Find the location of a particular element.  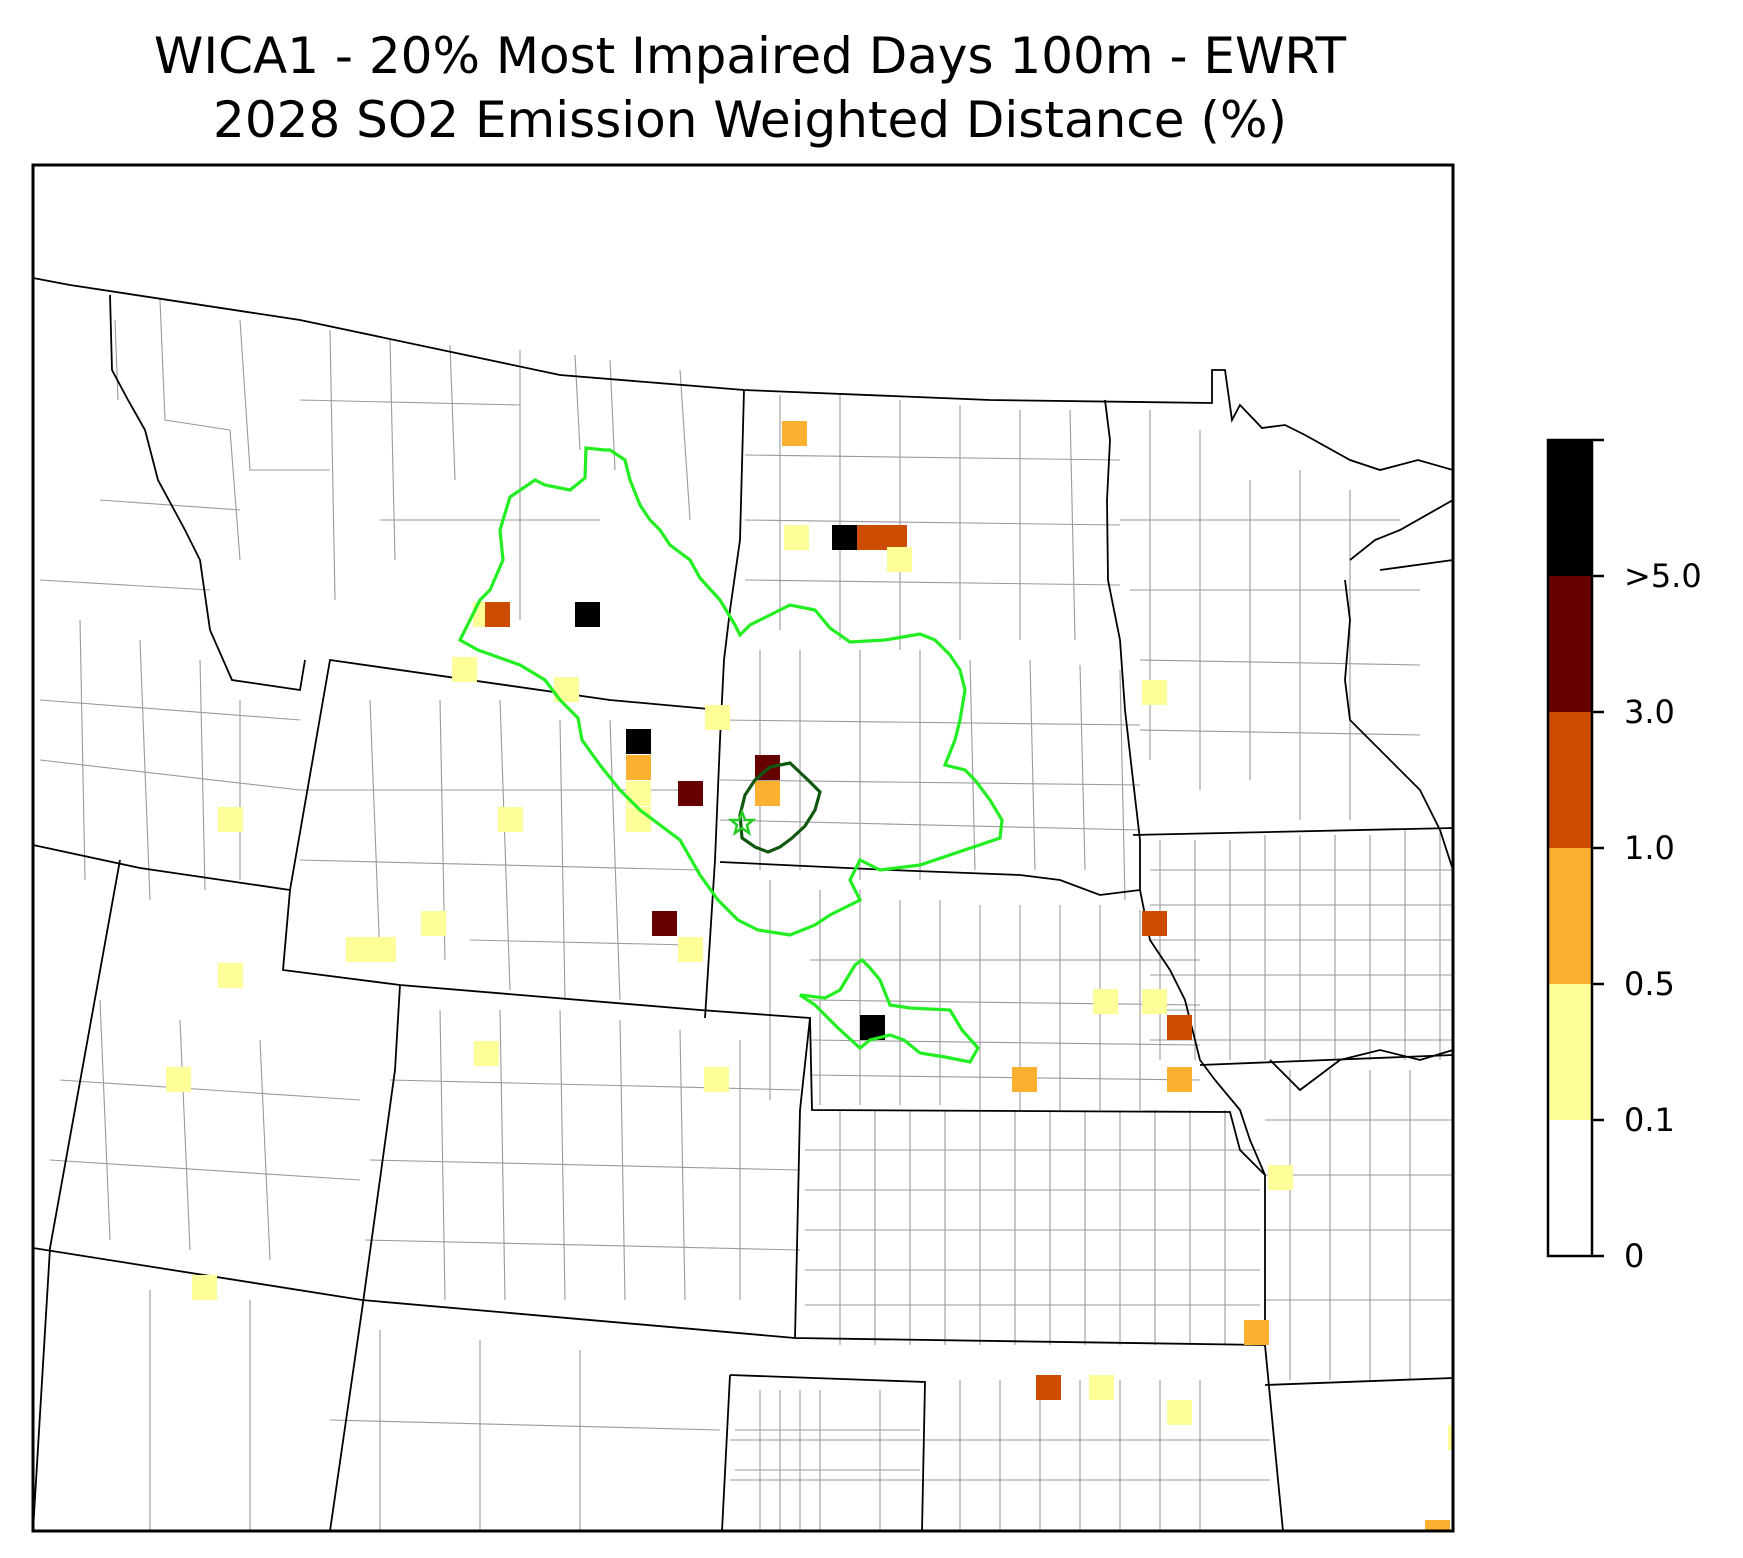

contour-lower is located at coordinates (889, 1010).